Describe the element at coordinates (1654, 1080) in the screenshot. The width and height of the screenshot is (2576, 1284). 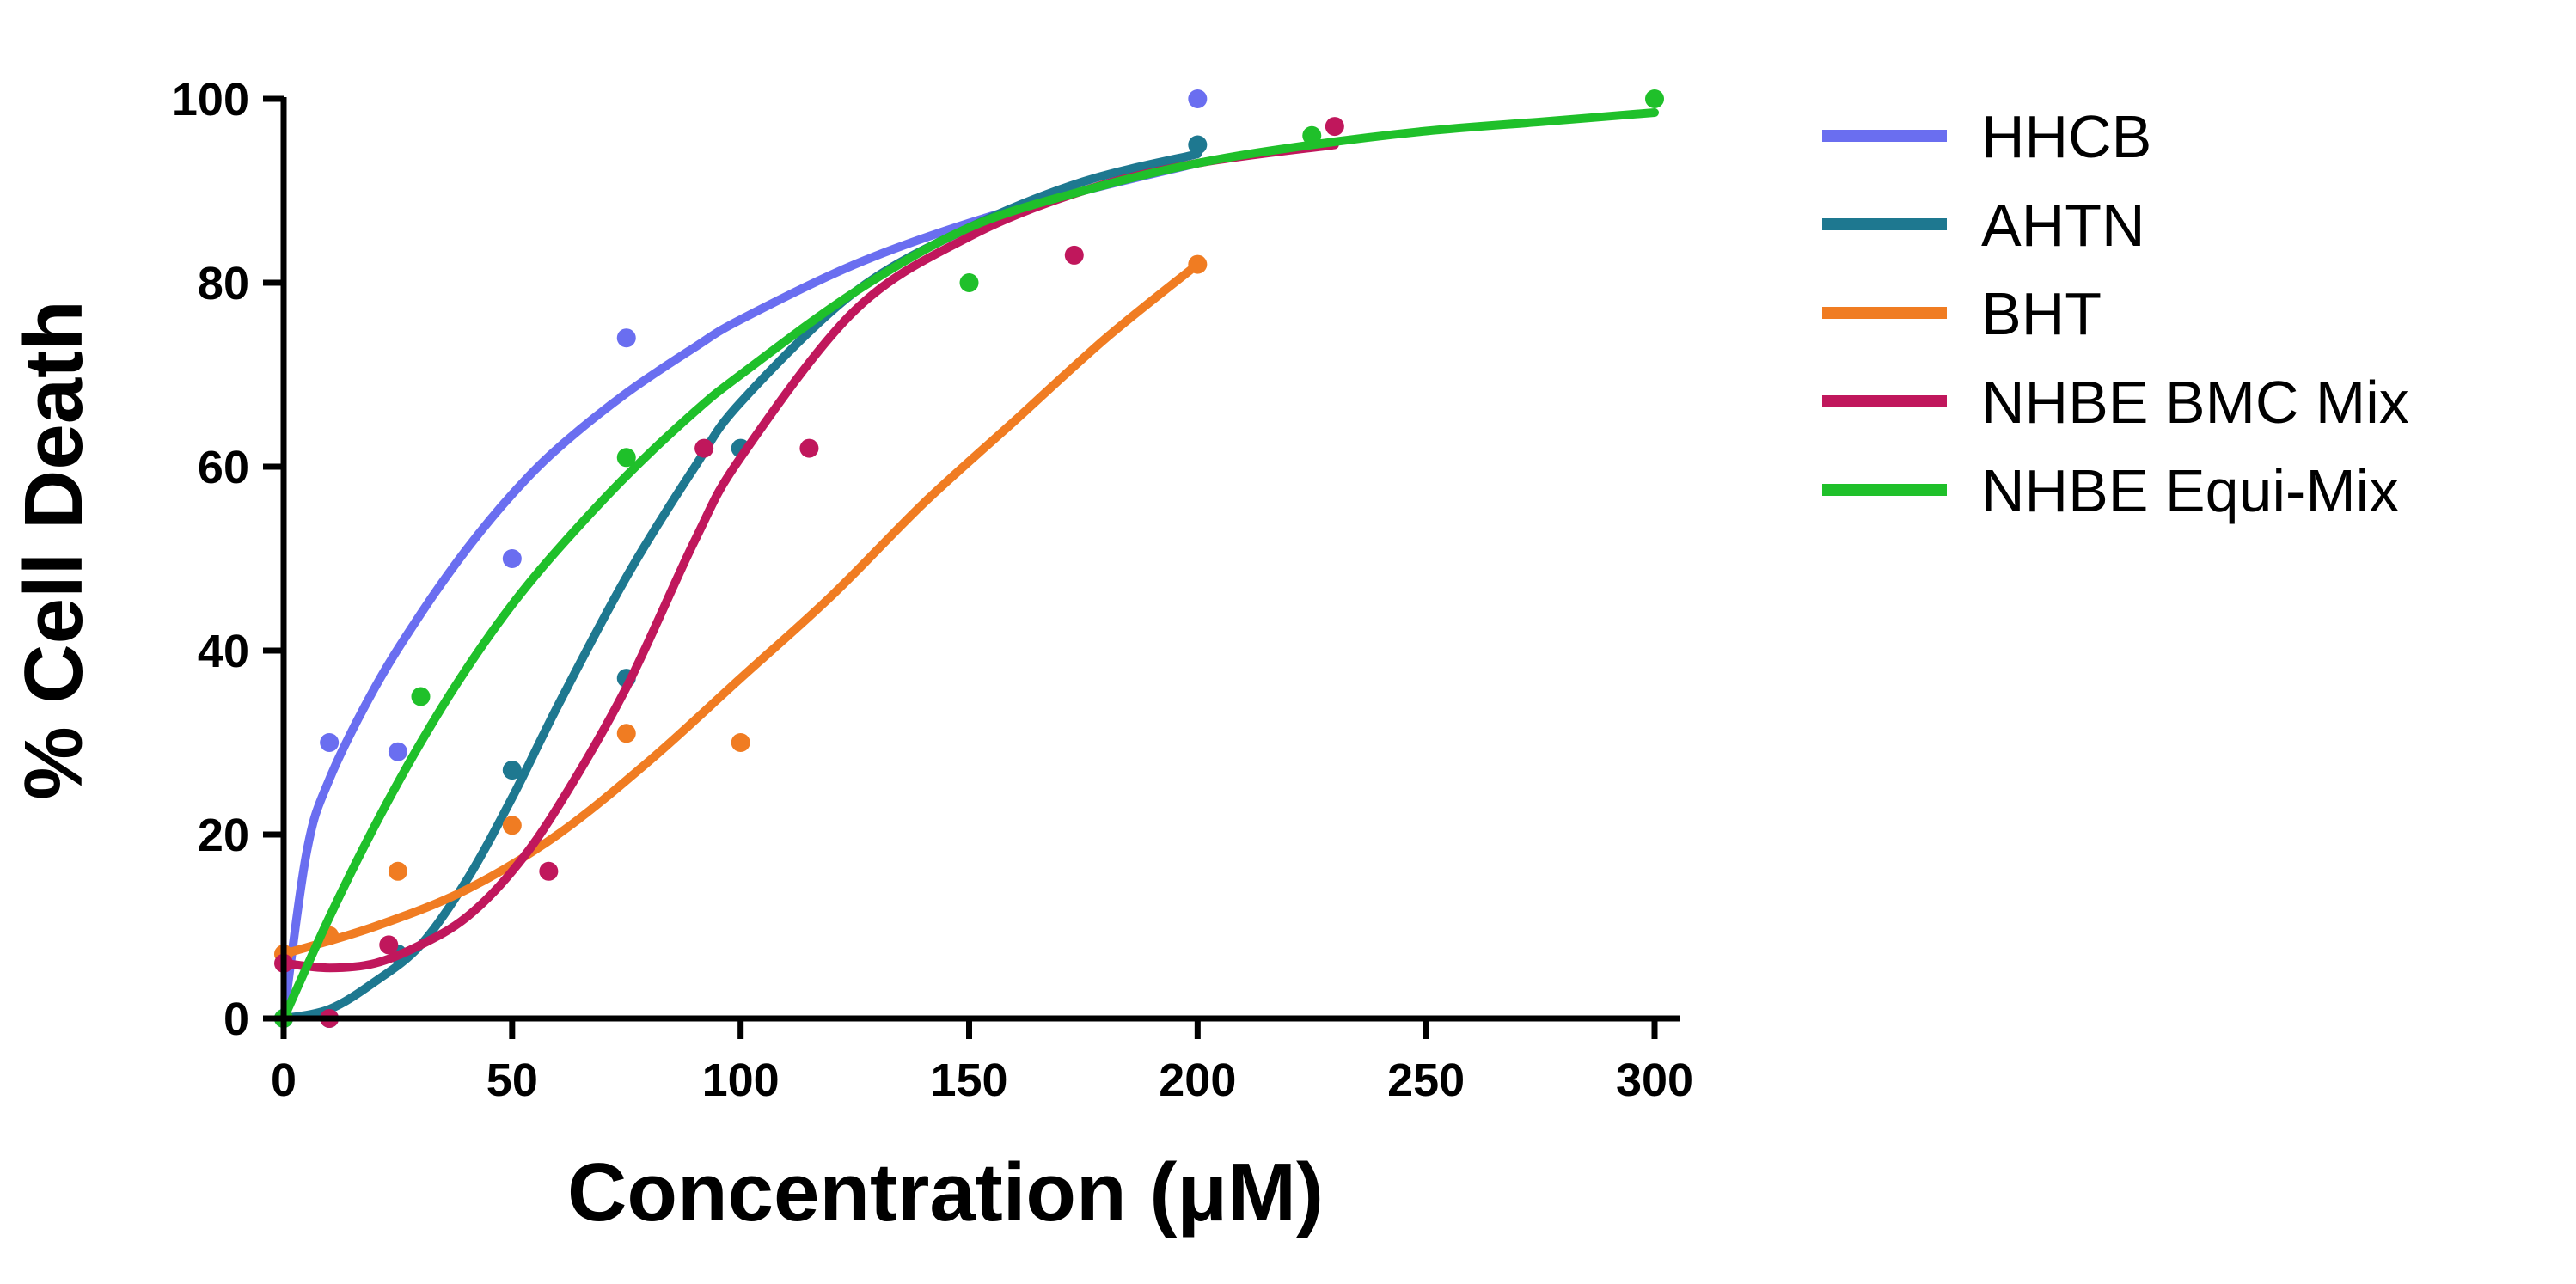
I see `x-tick-label: 300` at that location.